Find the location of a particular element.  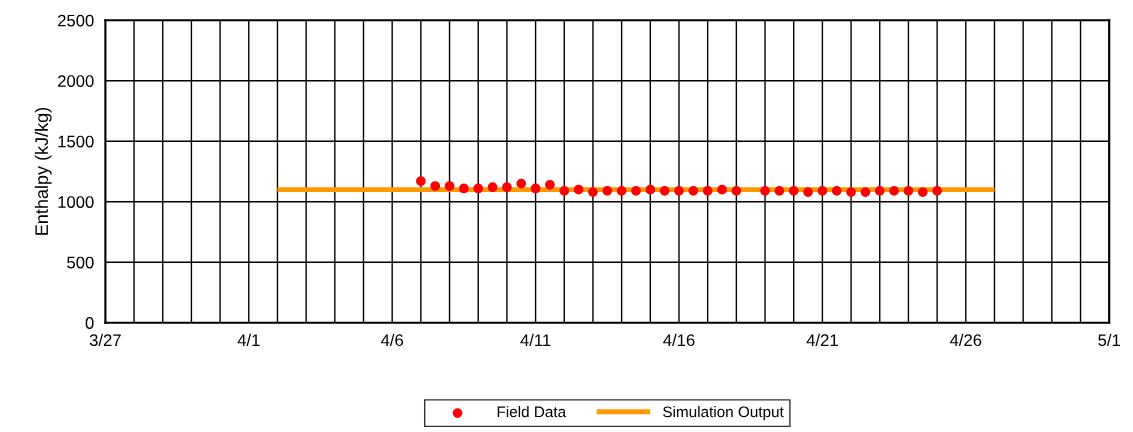

y-tick-label: 500 is located at coordinates (80, 262).